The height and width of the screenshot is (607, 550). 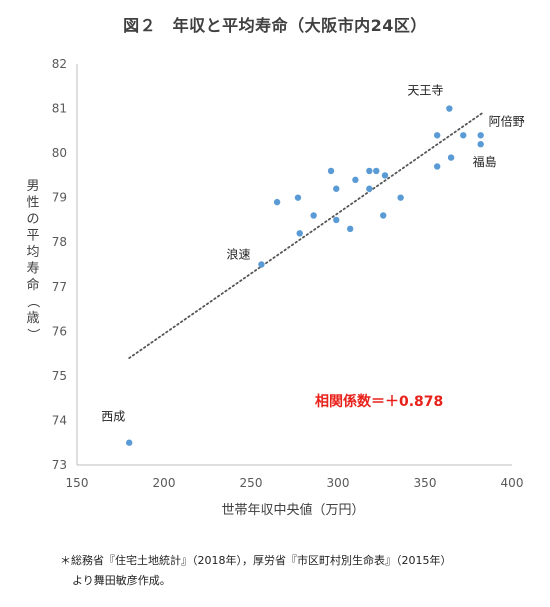 I want to click on y-axis-label-char: （, so click(x=32, y=301).